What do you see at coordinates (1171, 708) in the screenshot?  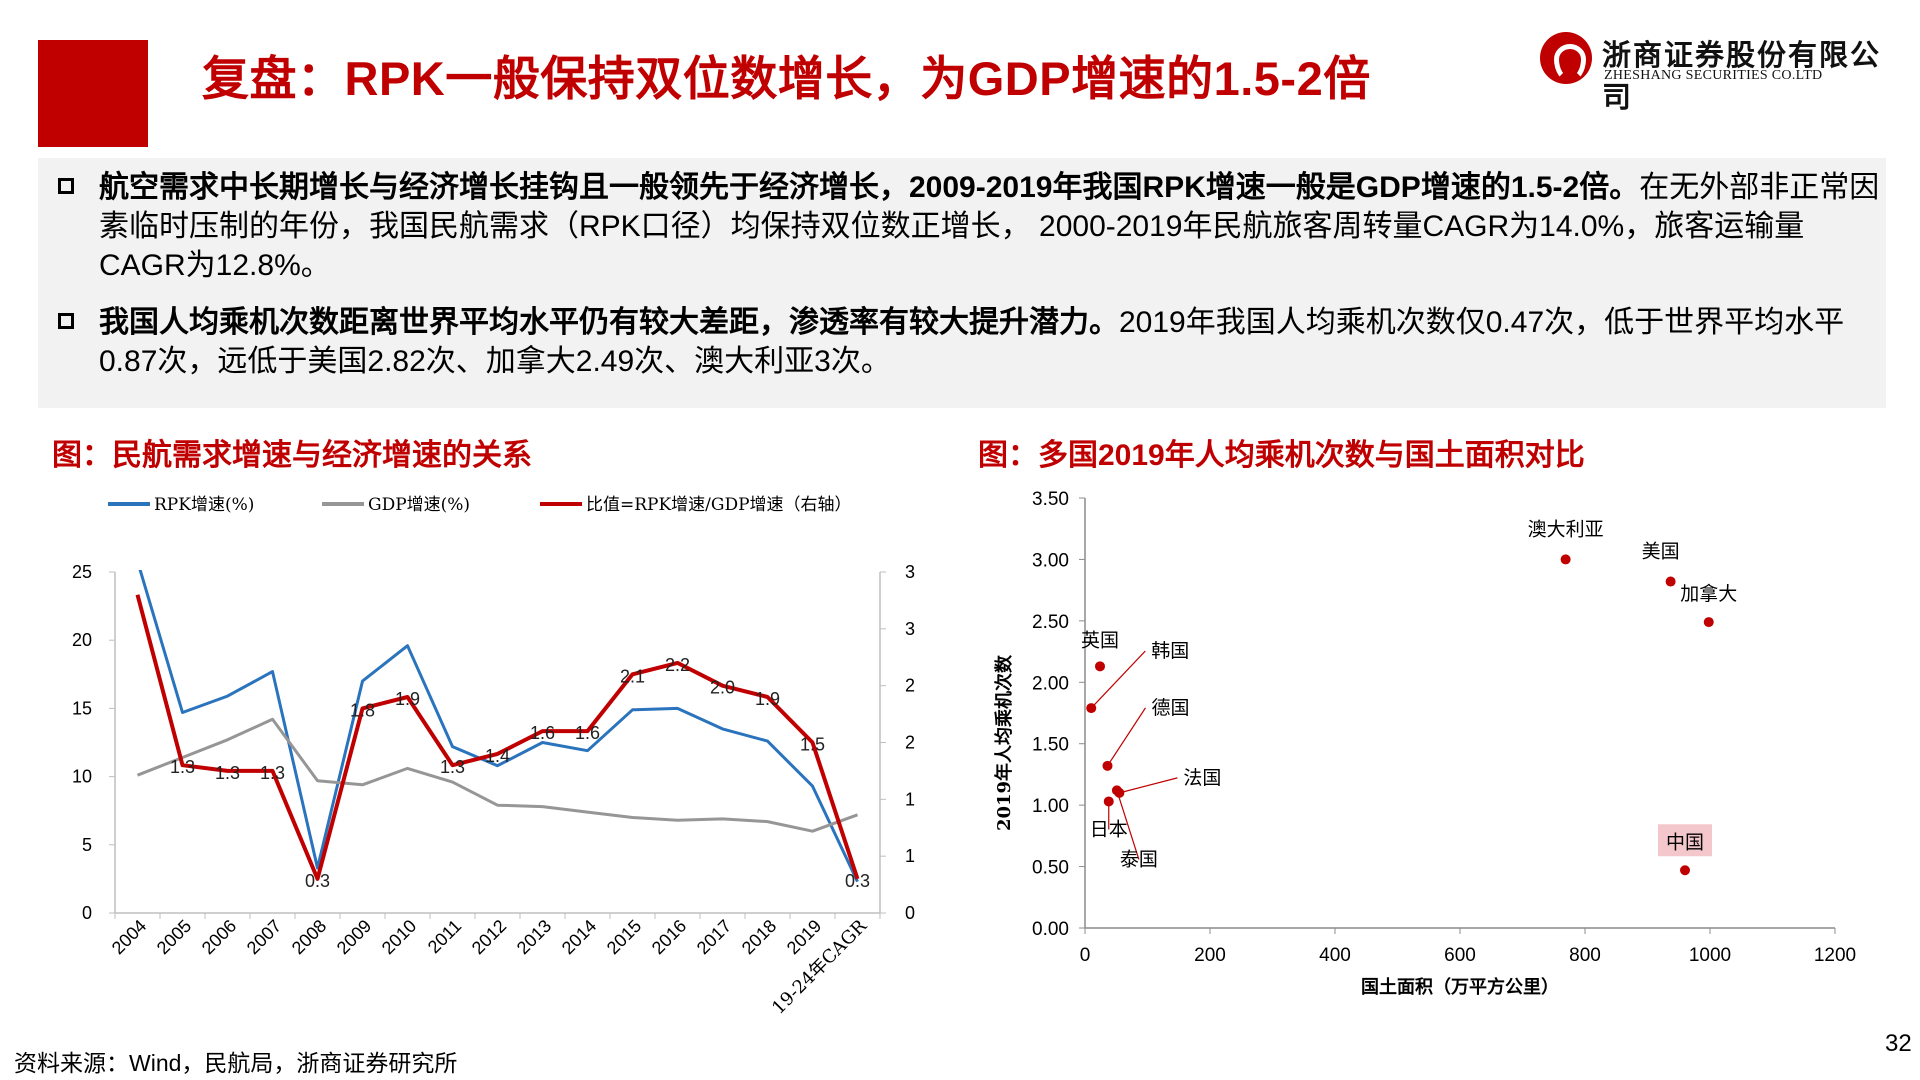 I see `scatter-point-label: 德国` at bounding box center [1171, 708].